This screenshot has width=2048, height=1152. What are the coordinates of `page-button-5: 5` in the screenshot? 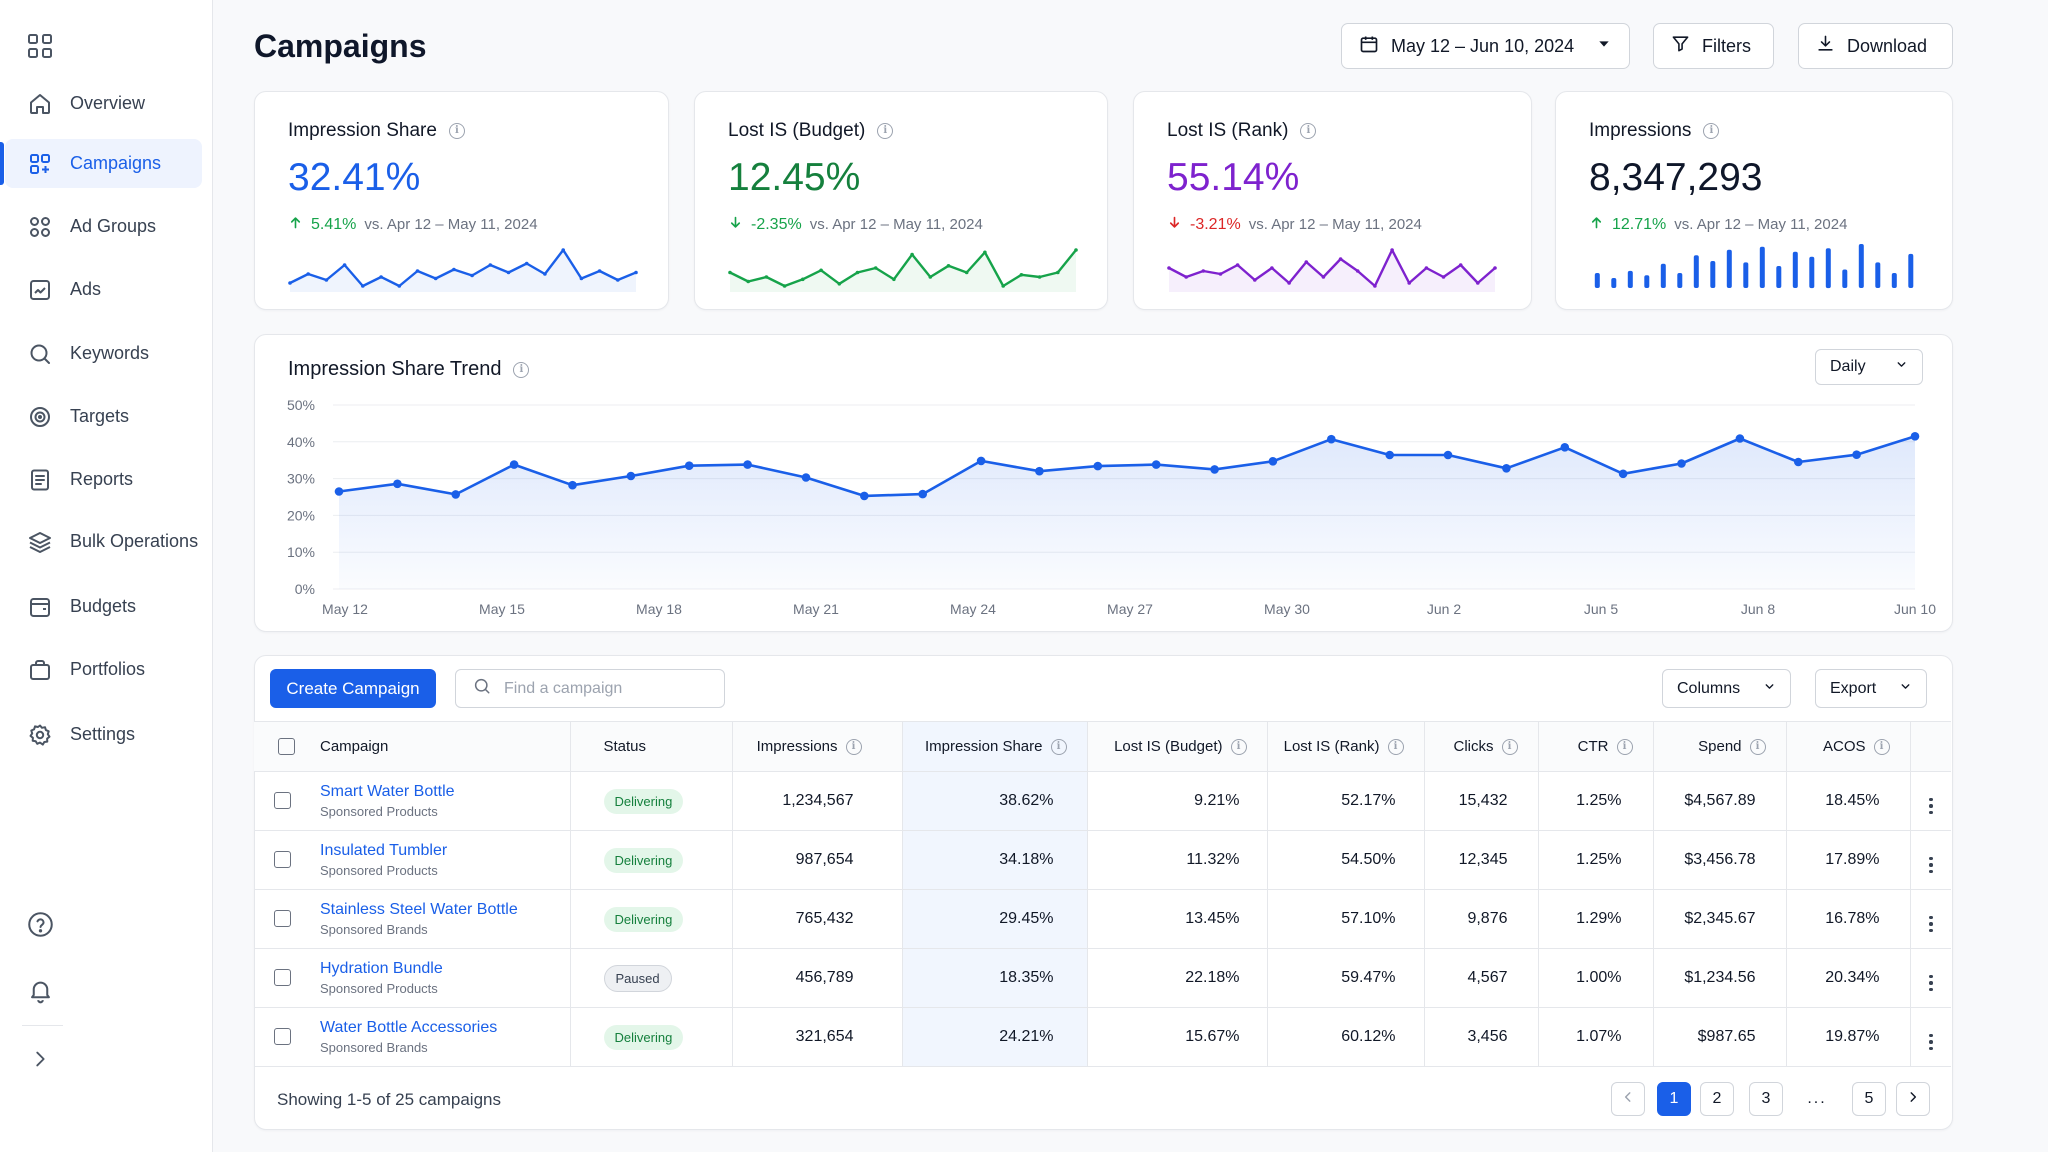 It's located at (1869, 1099).